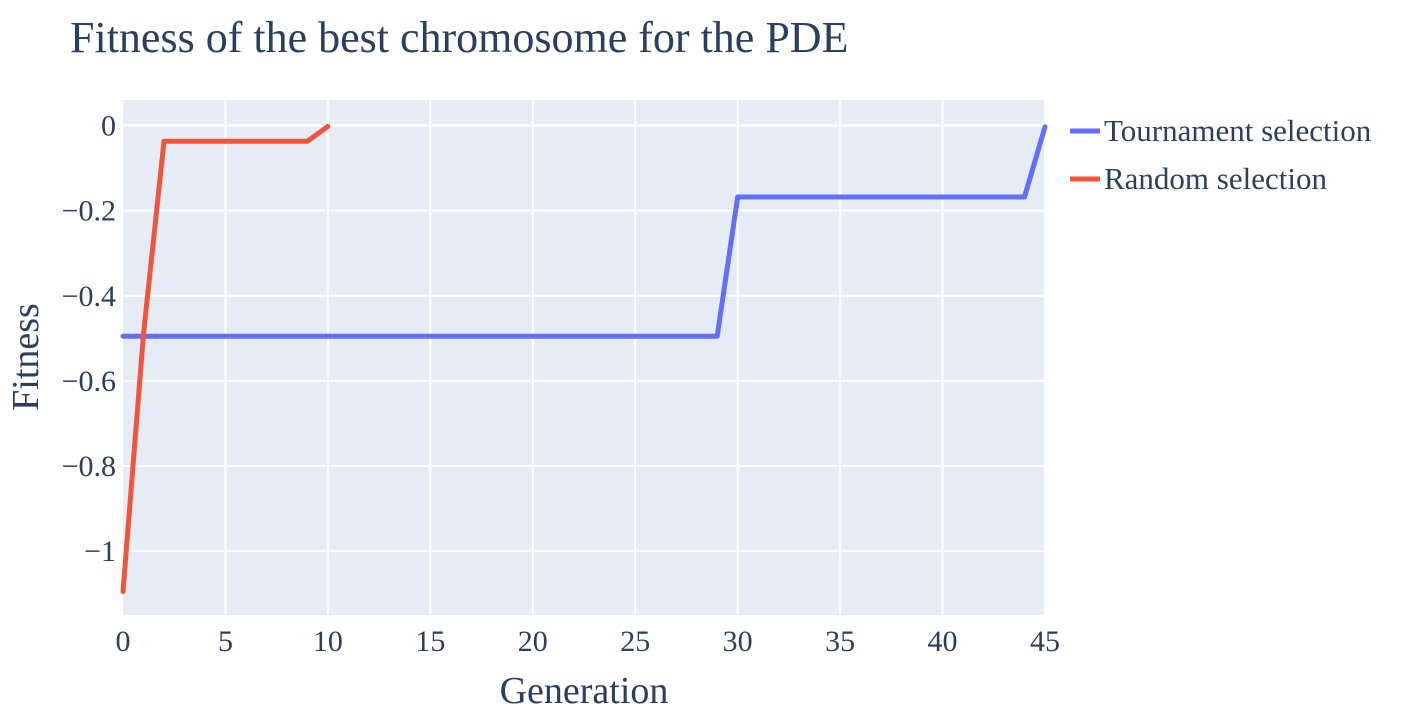  I want to click on legend-item: Random selection, so click(1198, 178).